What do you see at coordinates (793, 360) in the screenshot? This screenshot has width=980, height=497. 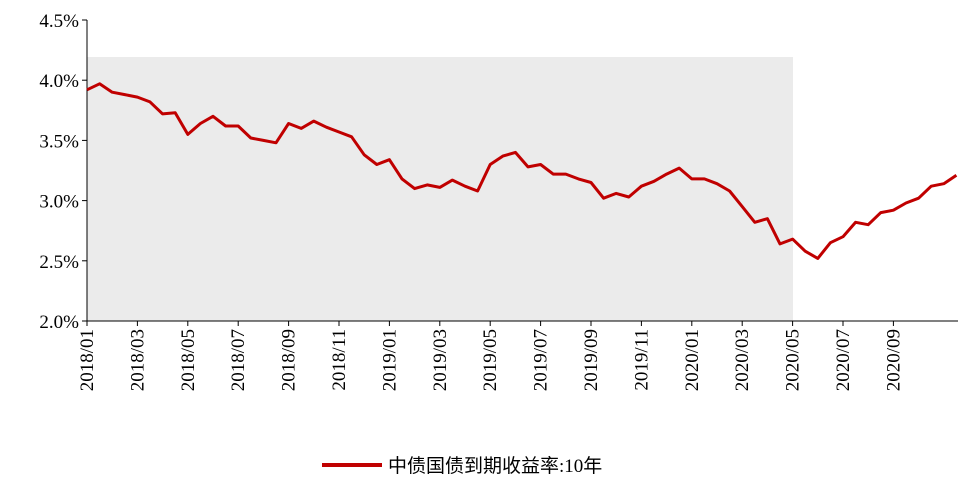 I see `x-tick-label: 2020/05` at bounding box center [793, 360].